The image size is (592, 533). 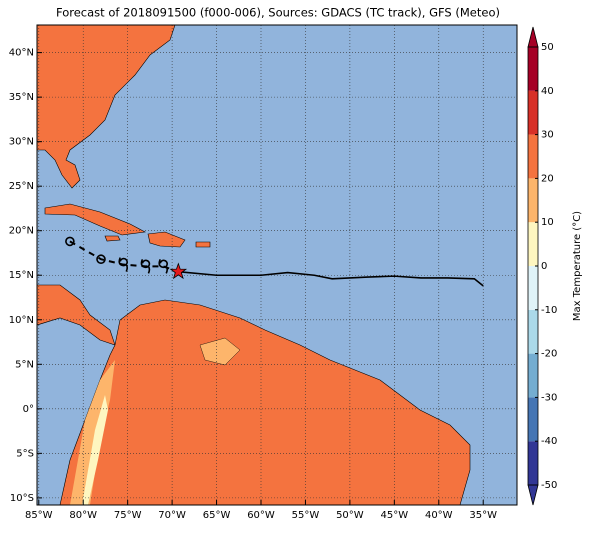 What do you see at coordinates (350, 515) in the screenshot?
I see `x-tick-label: 50°W` at bounding box center [350, 515].